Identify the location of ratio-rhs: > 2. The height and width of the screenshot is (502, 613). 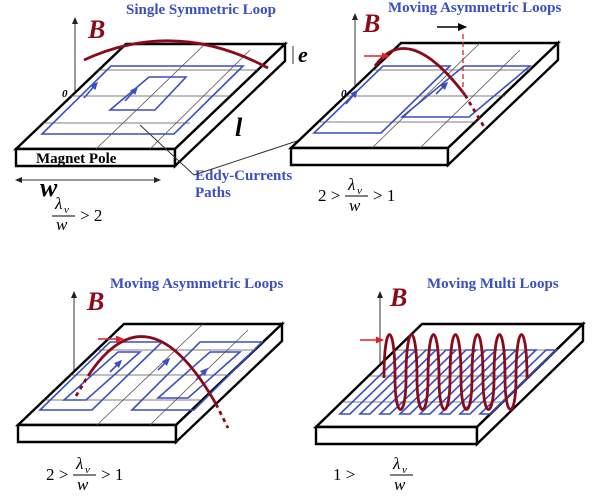
(91, 215).